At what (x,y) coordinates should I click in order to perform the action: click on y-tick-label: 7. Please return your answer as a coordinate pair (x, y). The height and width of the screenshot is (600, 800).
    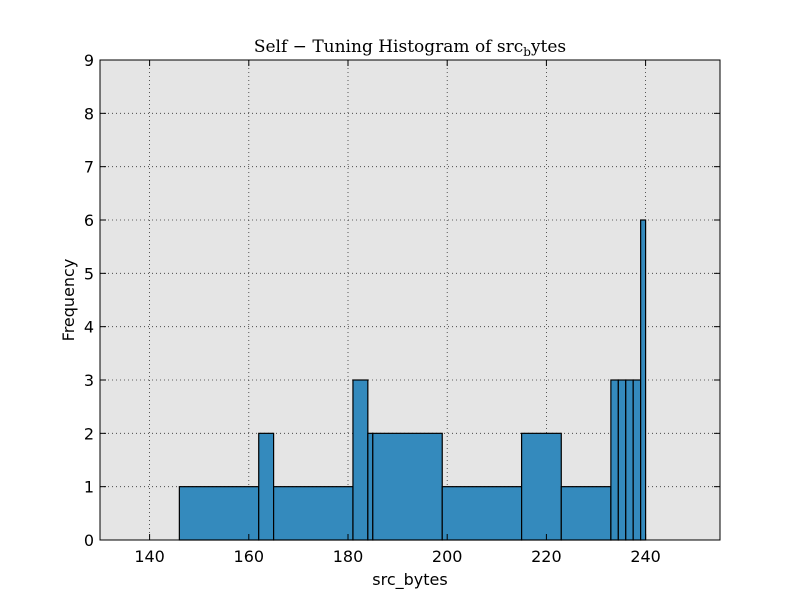
    Looking at the image, I should click on (89, 167).